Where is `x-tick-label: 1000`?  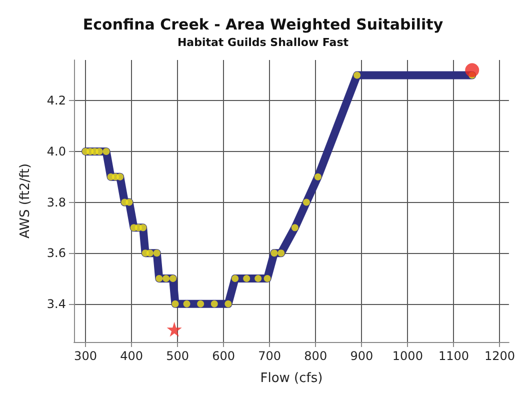 x-tick-label: 1000 is located at coordinates (407, 356).